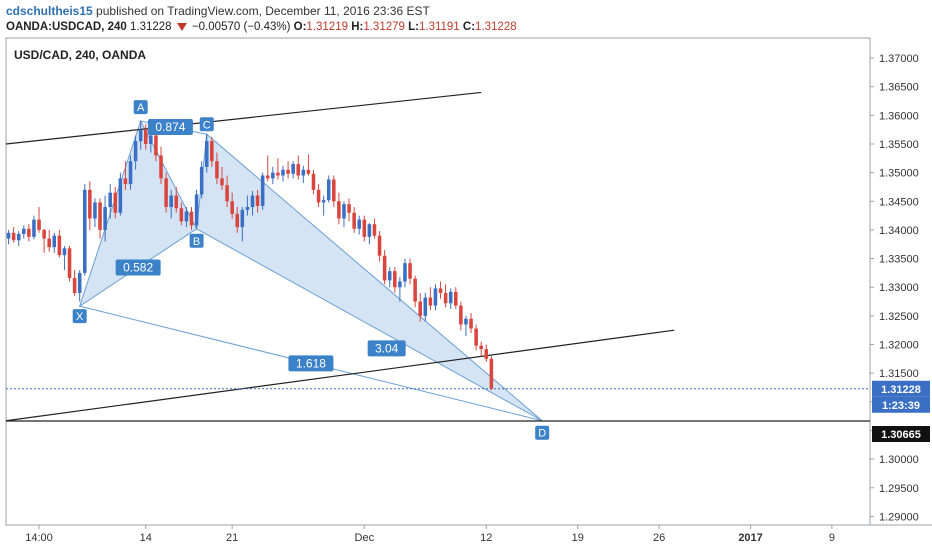 The image size is (932, 550). Describe the element at coordinates (899, 288) in the screenshot. I see `y-tick-label: 1.33000` at that location.